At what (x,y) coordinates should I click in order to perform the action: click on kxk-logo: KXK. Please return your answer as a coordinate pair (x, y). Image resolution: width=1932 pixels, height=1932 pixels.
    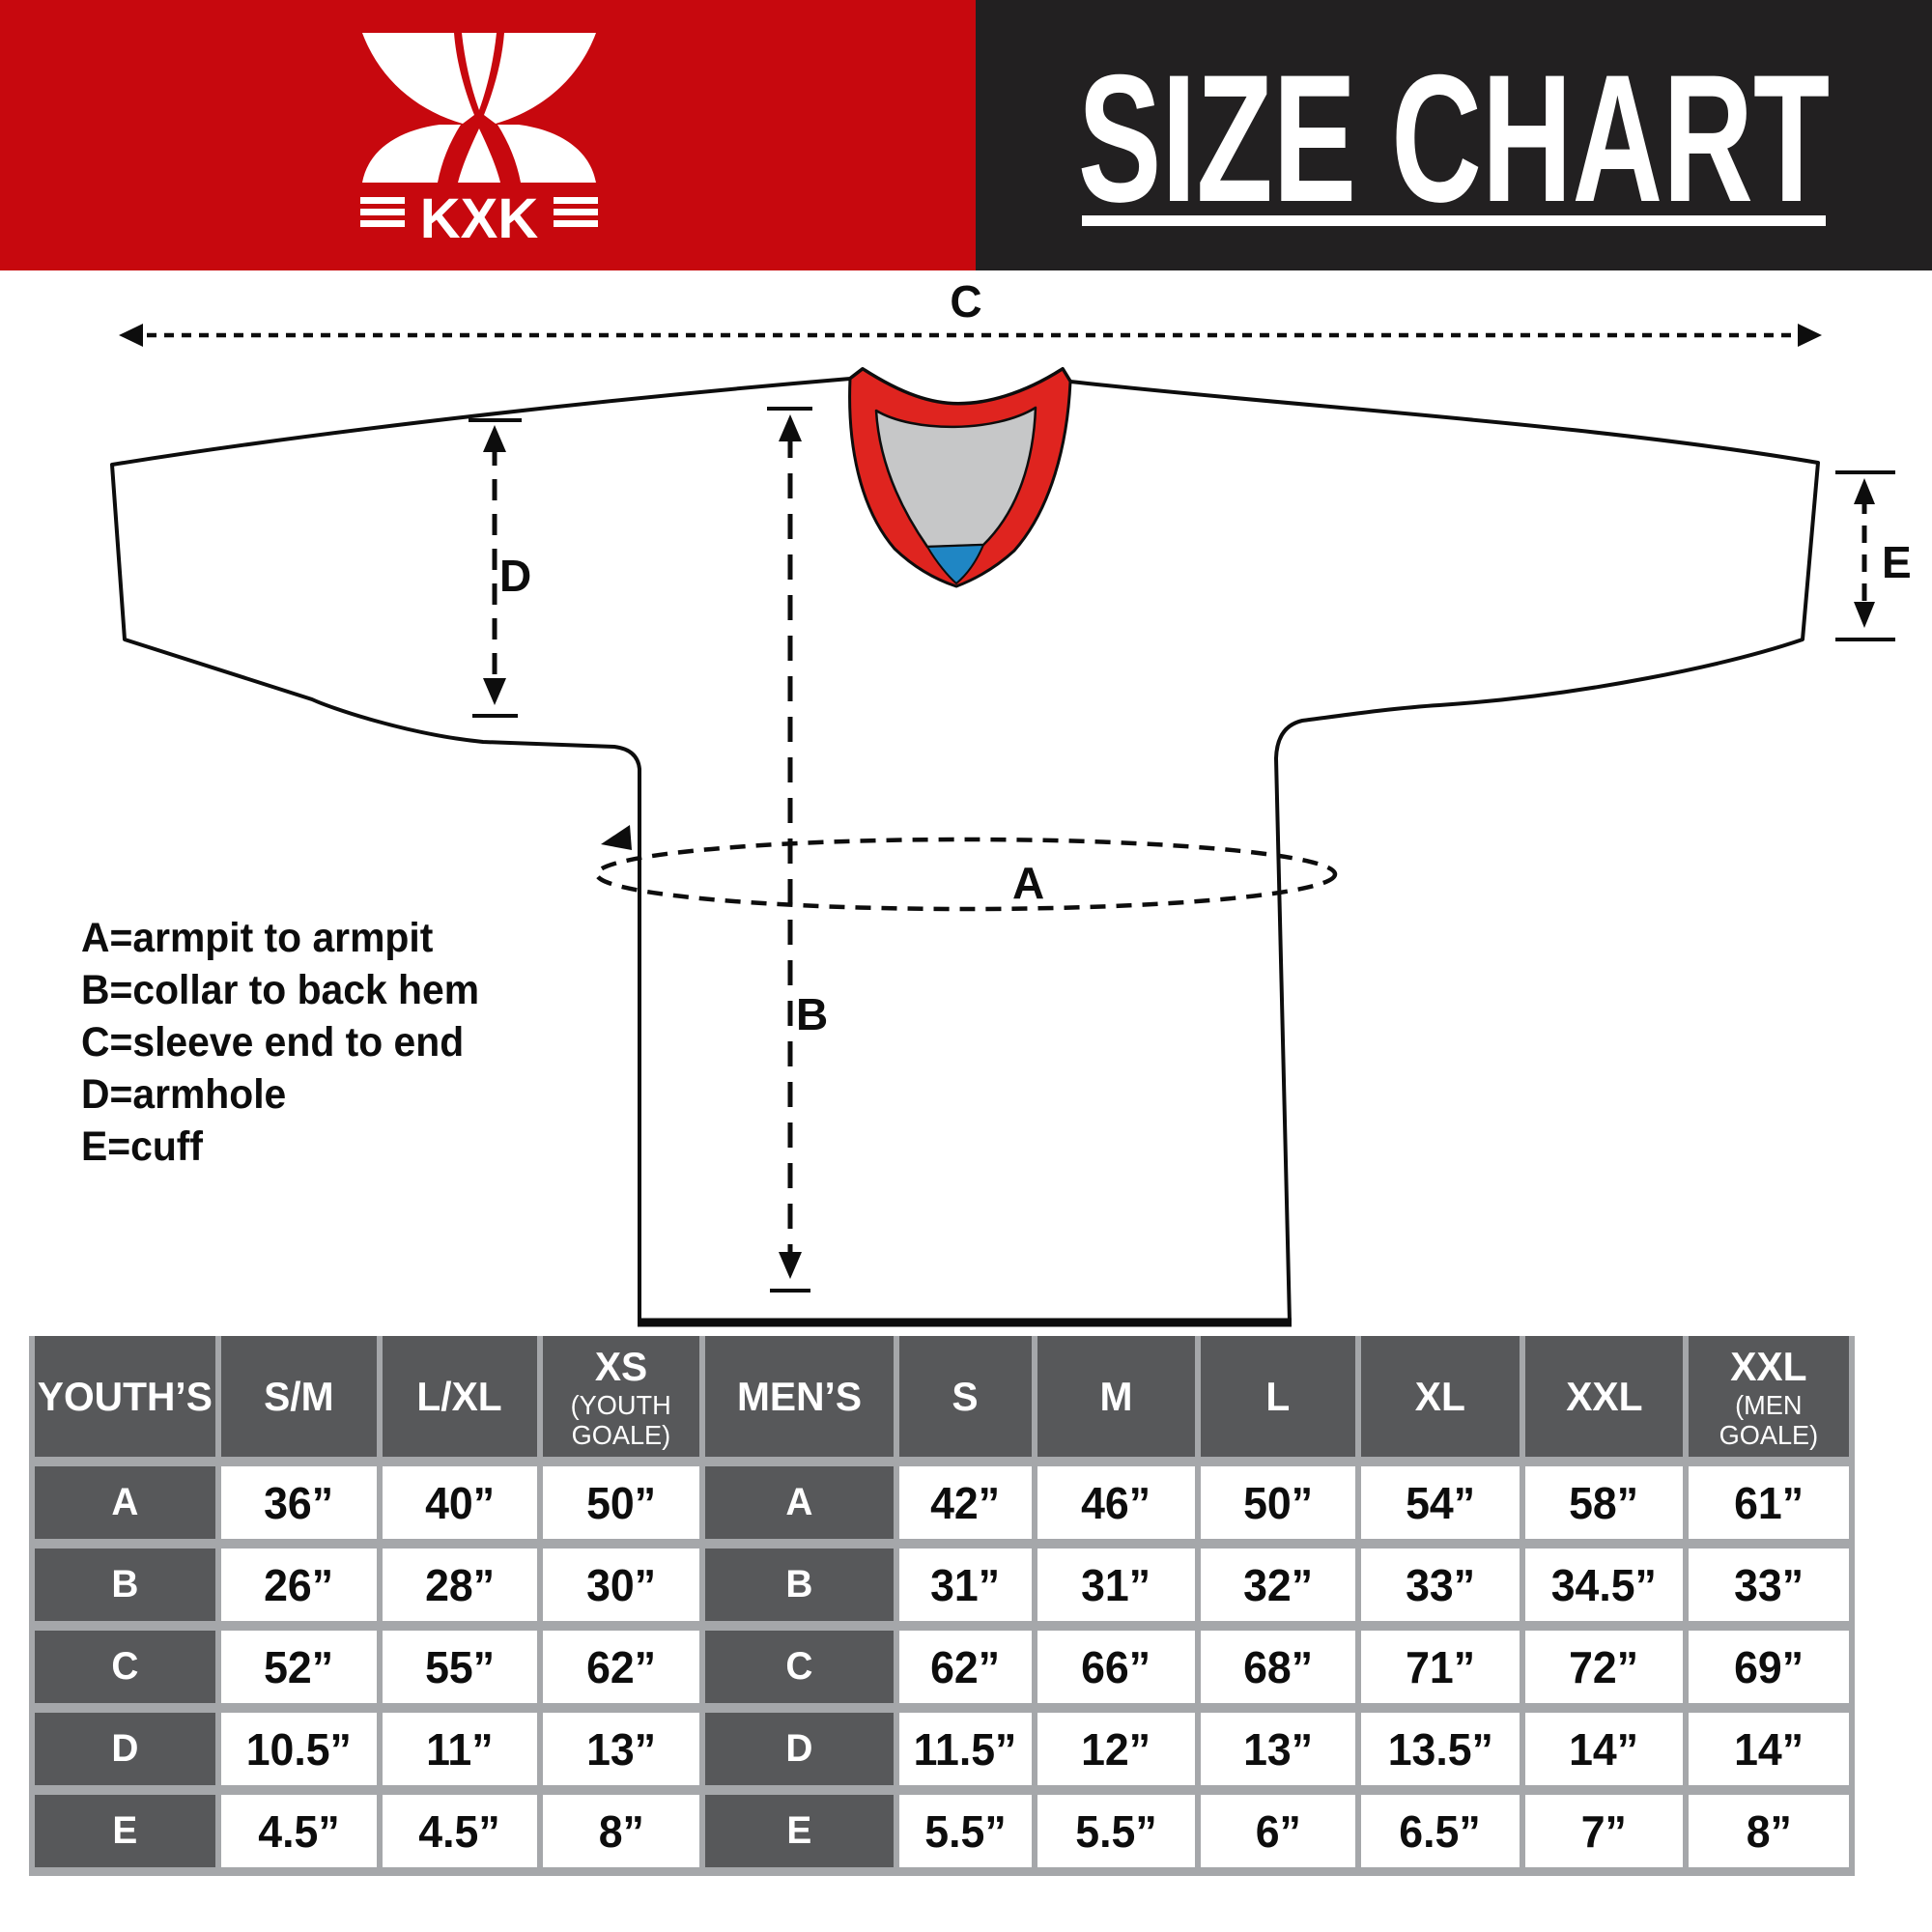
    Looking at the image, I should click on (479, 136).